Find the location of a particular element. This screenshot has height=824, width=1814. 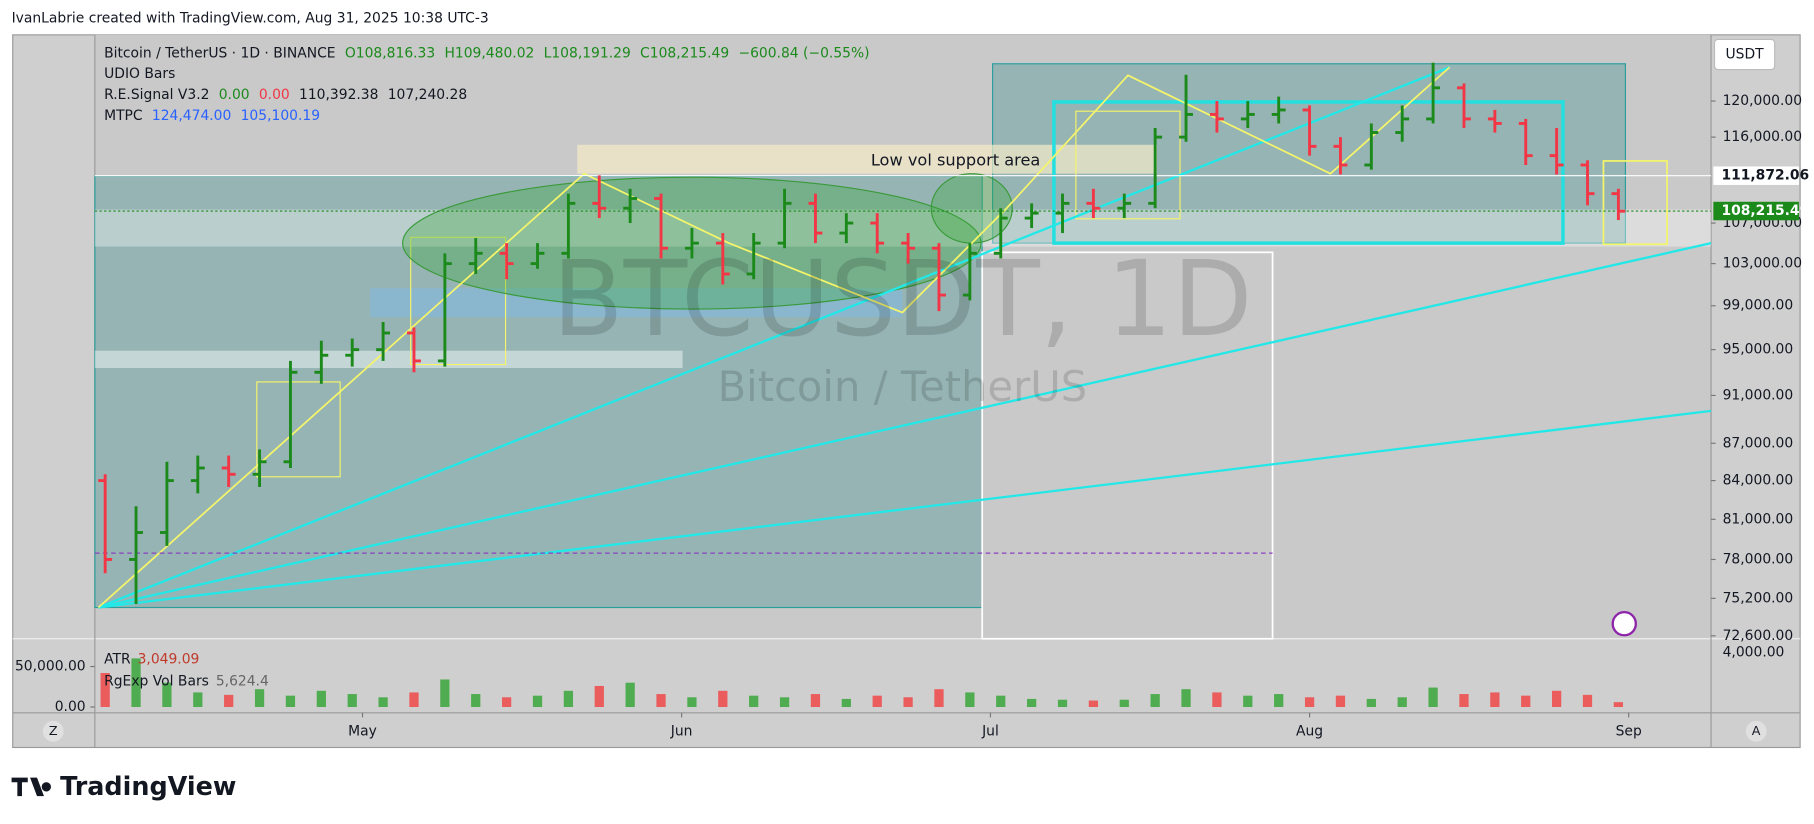

symbol: Bitcoin / TetherUS · 1D · BINANCE is located at coordinates (219, 53).